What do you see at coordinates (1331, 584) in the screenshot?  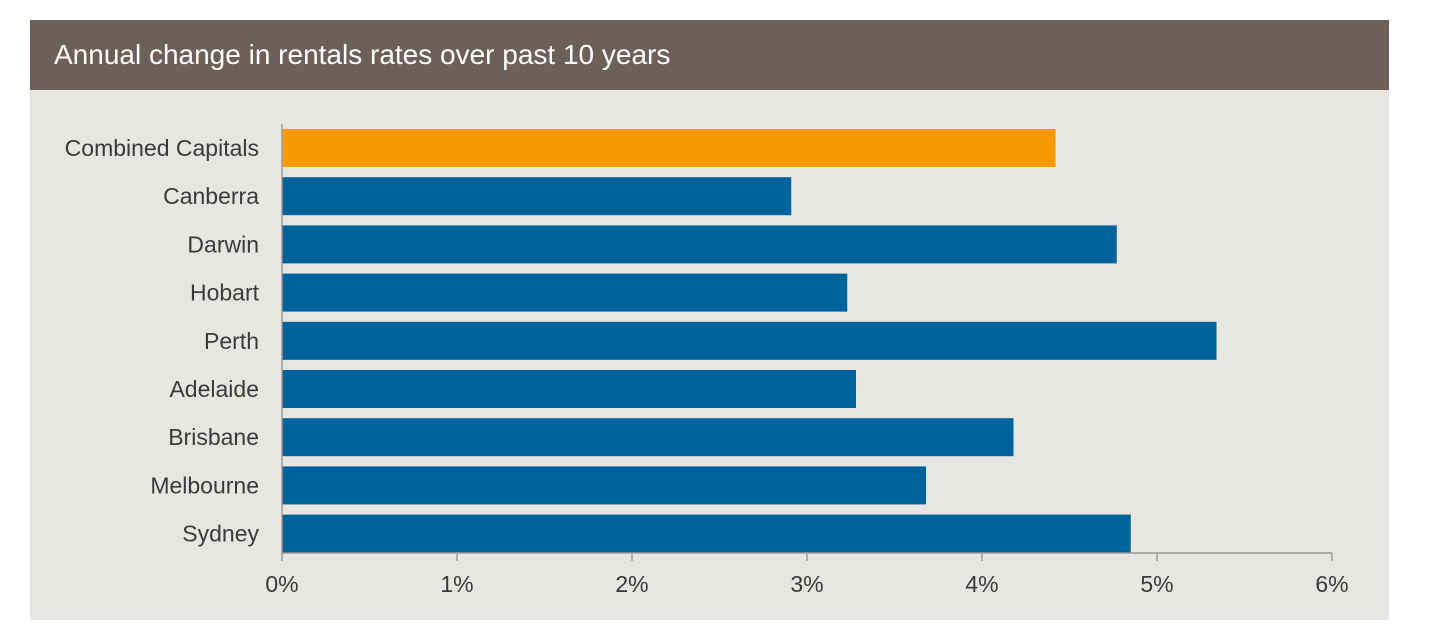 I see `x-tick-label: 6%` at bounding box center [1331, 584].